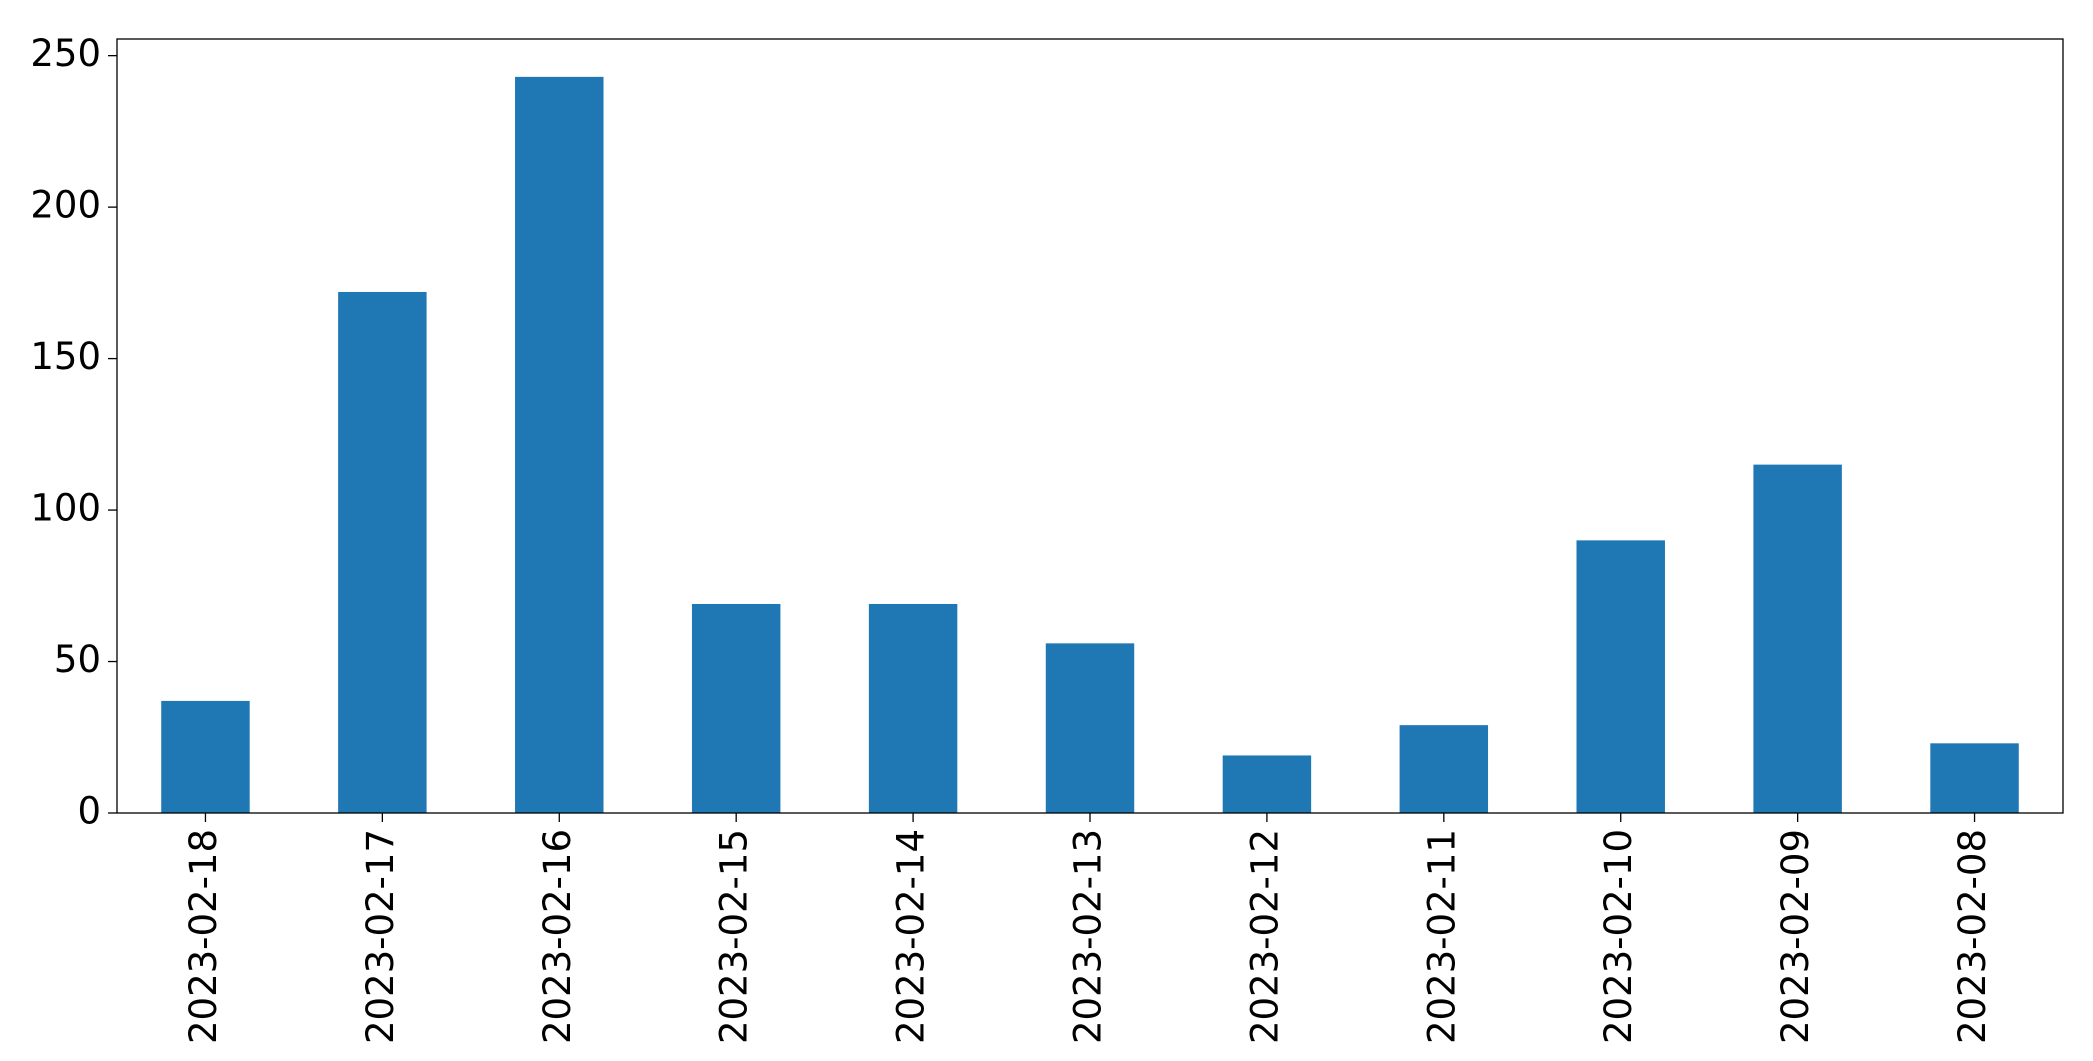 This screenshot has width=2093, height=1061. Describe the element at coordinates (77, 659) in the screenshot. I see `y-tick-label: 50` at that location.